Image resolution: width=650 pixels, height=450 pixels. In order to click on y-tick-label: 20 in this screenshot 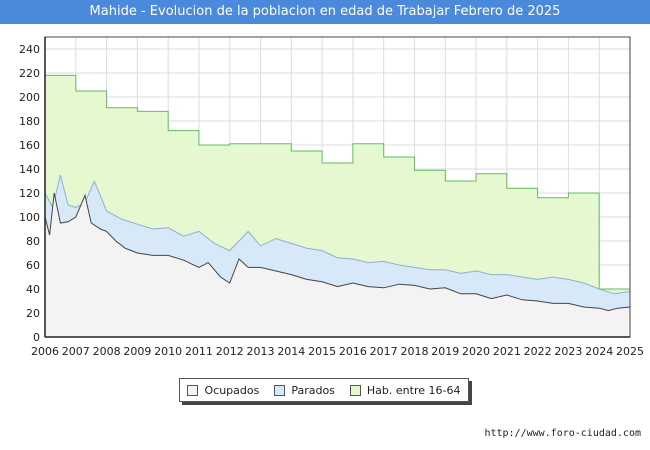, I will do `click(33, 313)`.